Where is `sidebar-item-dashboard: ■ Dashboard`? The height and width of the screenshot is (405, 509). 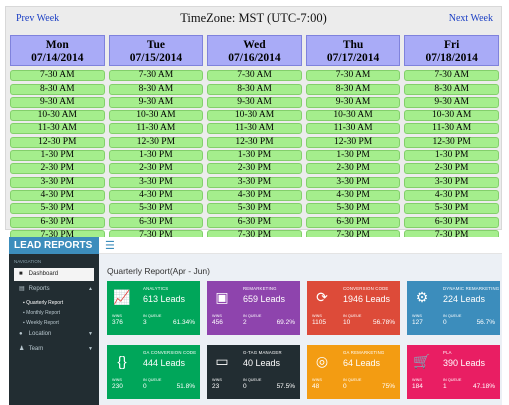 sidebar-item-dashboard: ■ Dashboard is located at coordinates (54, 274).